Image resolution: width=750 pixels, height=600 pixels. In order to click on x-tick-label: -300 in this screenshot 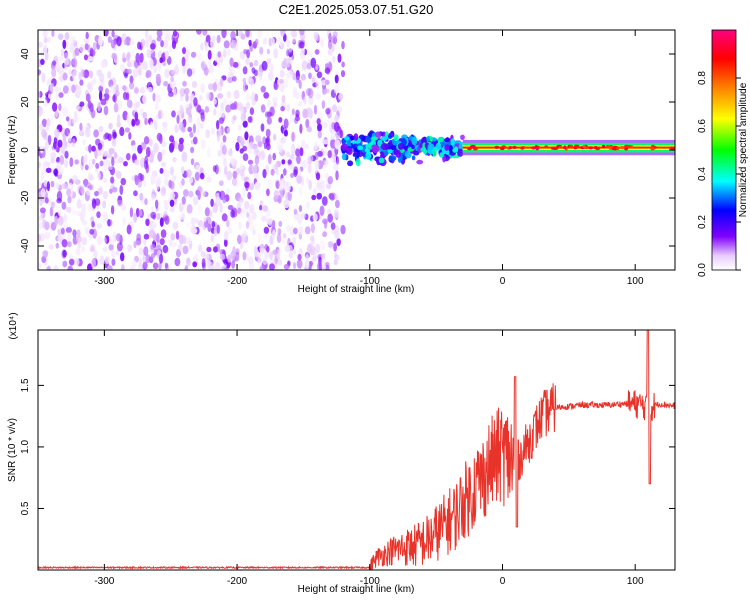, I will do `click(104, 281)`.